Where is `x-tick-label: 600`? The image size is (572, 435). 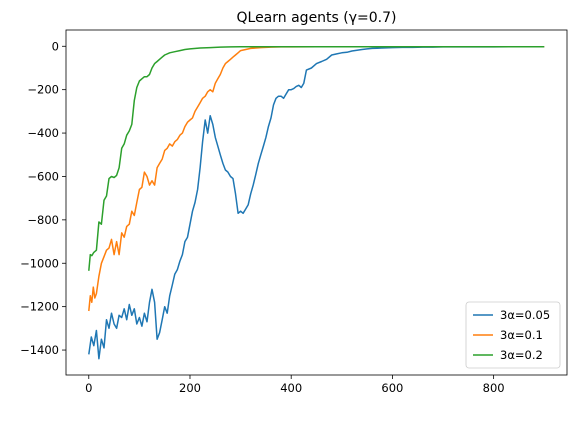 x-tick-label: 600 is located at coordinates (392, 388).